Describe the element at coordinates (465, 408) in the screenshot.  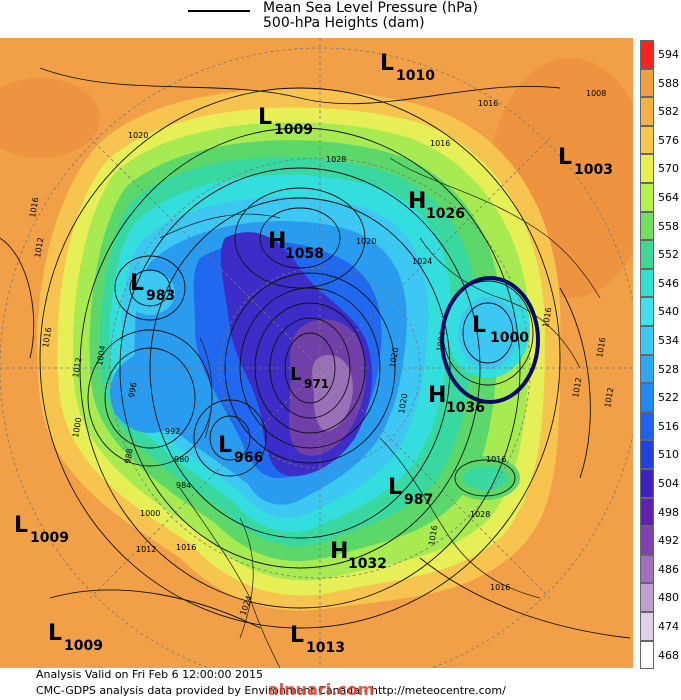
I see `system-value: 1036` at that location.